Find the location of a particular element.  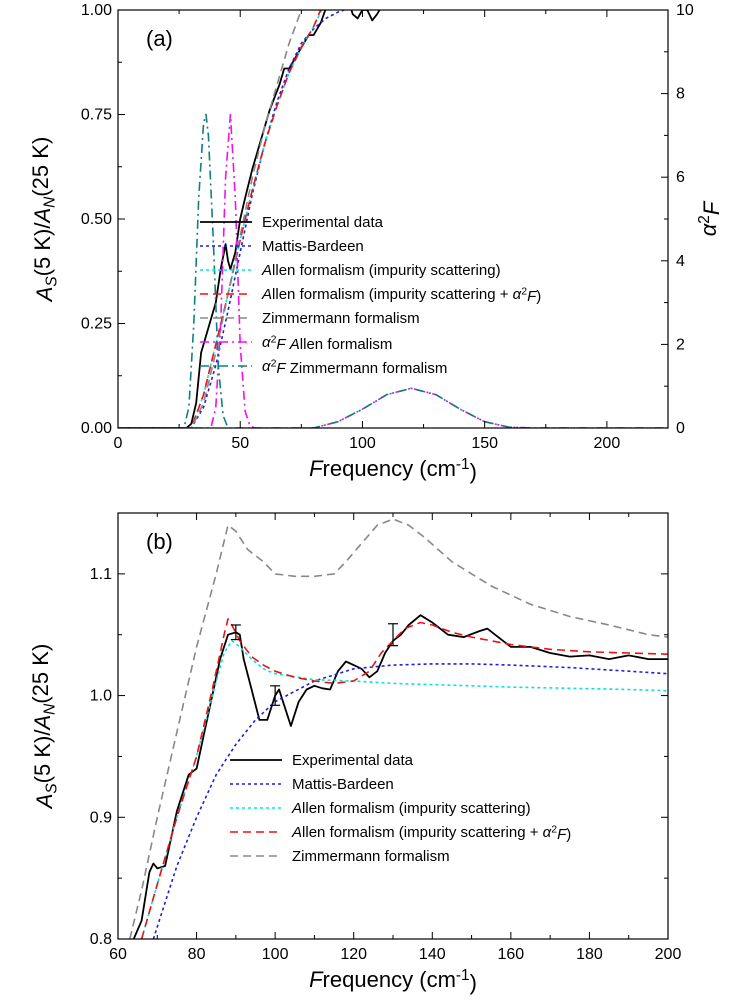

x-tick-label: 60 is located at coordinates (118, 954).